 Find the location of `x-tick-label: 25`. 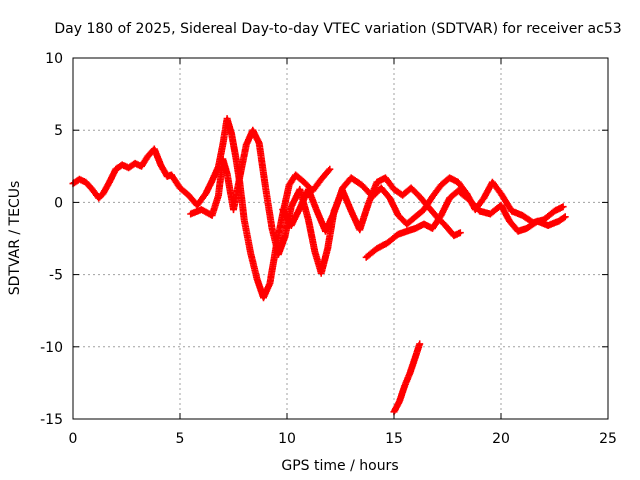

x-tick-label: 25 is located at coordinates (608, 439).